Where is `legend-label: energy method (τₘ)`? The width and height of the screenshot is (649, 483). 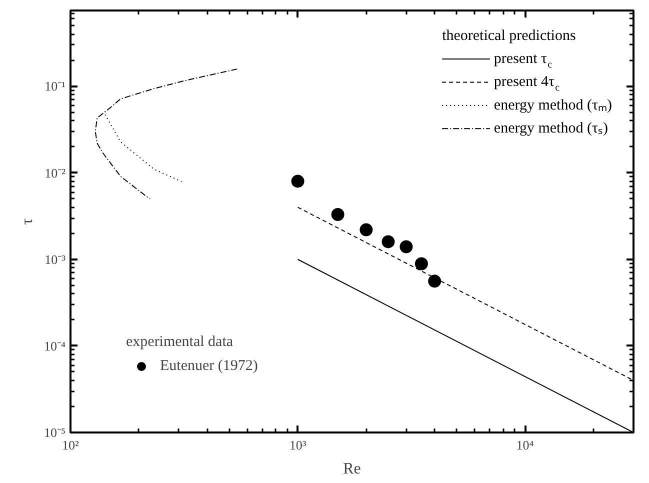 legend-label: energy method (τₘ) is located at coordinates (553, 105).